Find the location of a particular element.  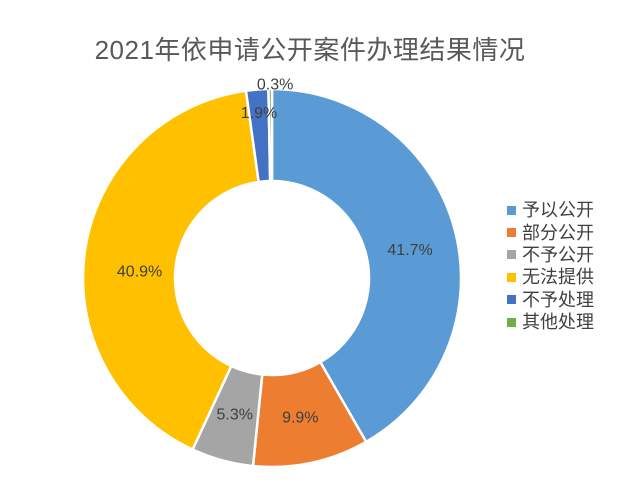

legend-item: 无法提供 is located at coordinates (550, 277).